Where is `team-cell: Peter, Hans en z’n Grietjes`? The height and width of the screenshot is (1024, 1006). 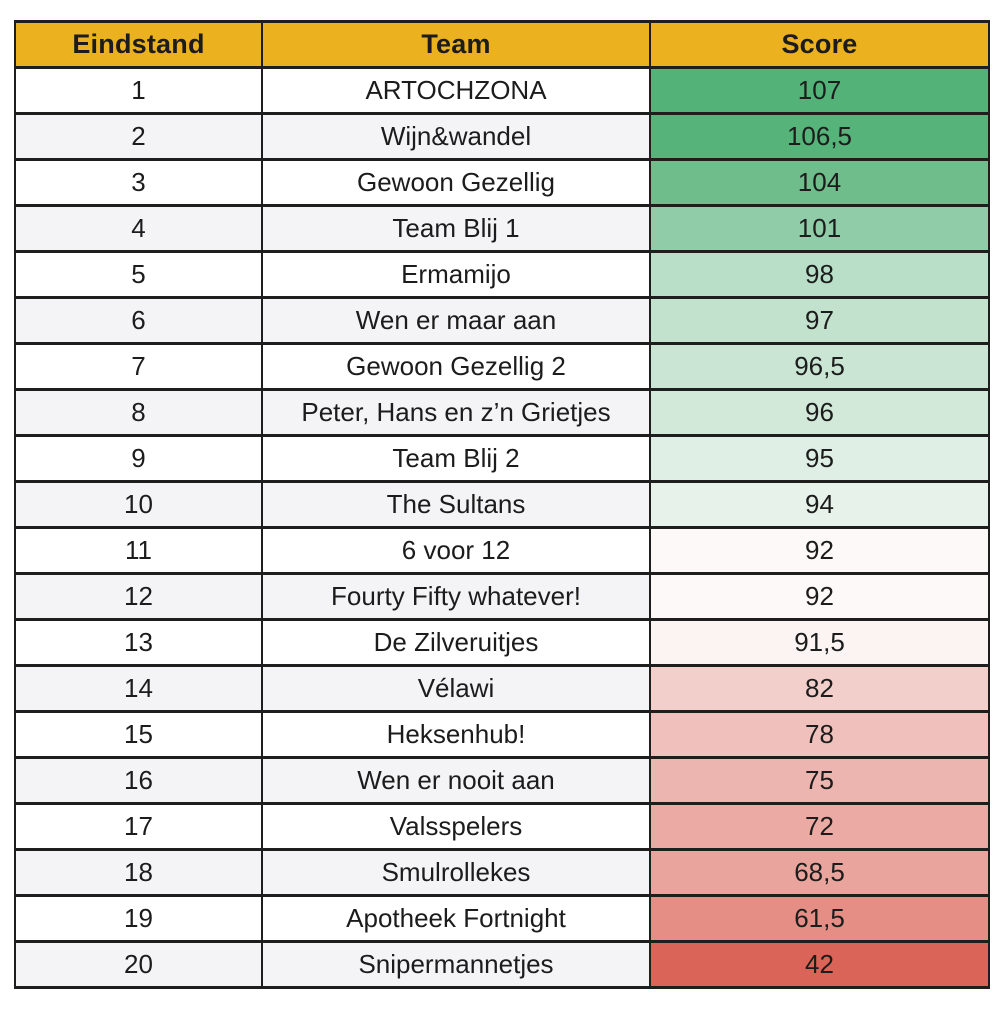 team-cell: Peter, Hans en z’n Grietjes is located at coordinates (456, 412).